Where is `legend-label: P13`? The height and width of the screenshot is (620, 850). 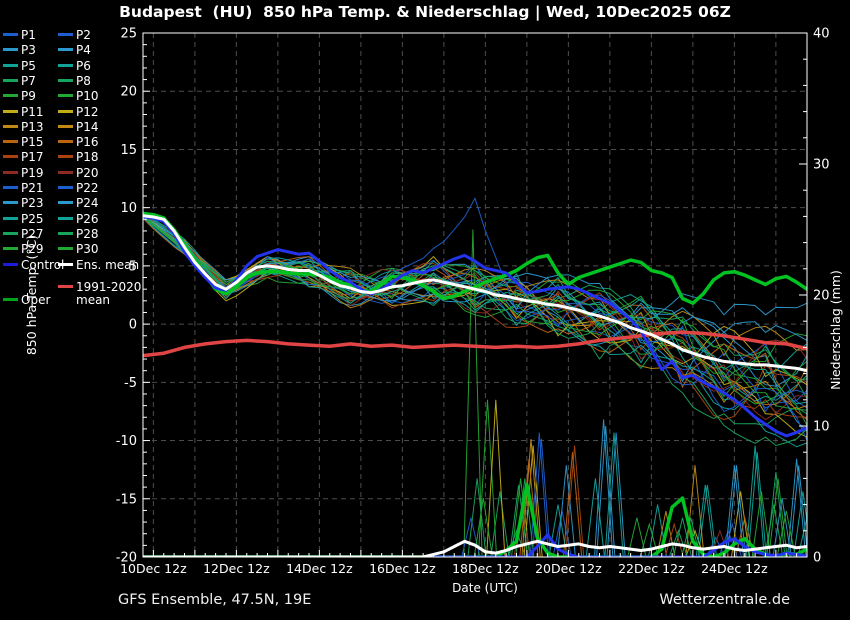
legend-label: P13 is located at coordinates (32, 126).